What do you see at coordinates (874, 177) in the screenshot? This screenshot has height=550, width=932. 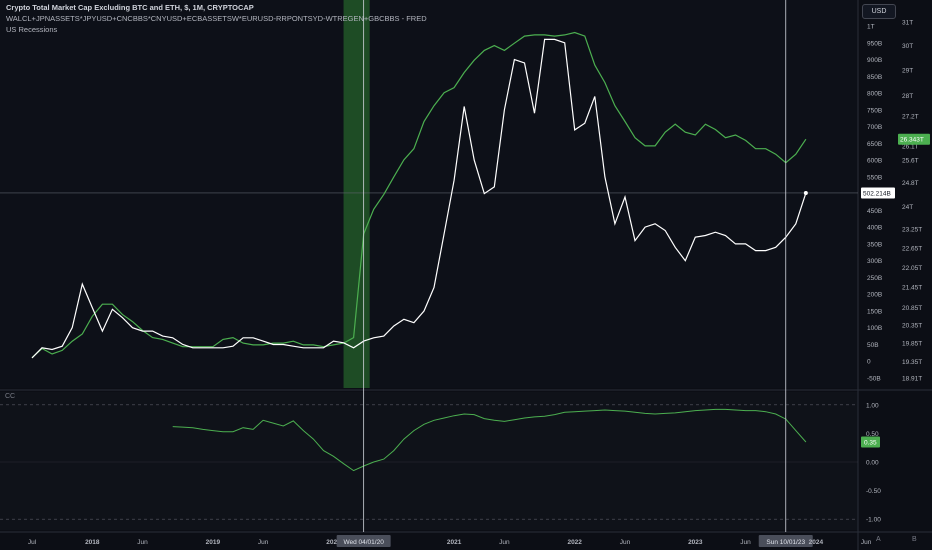 I see `left-axis-tick: 550B` at bounding box center [874, 177].